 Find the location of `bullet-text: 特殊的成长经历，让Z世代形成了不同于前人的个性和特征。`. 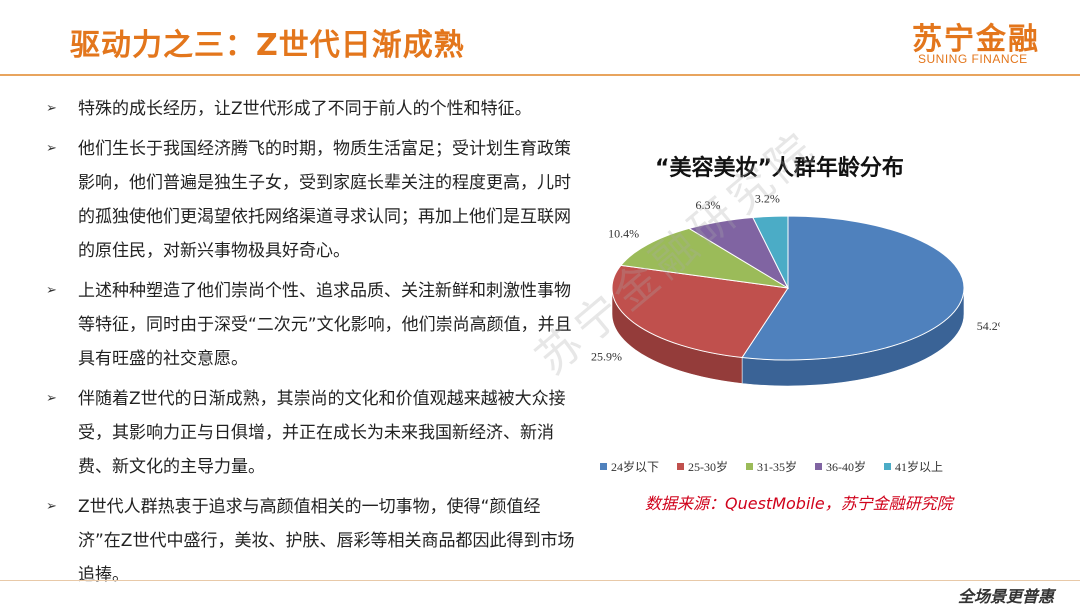

bullet-text: 特殊的成长经历，让Z世代形成了不同于前人的个性和特征。 is located at coordinates (305, 109).